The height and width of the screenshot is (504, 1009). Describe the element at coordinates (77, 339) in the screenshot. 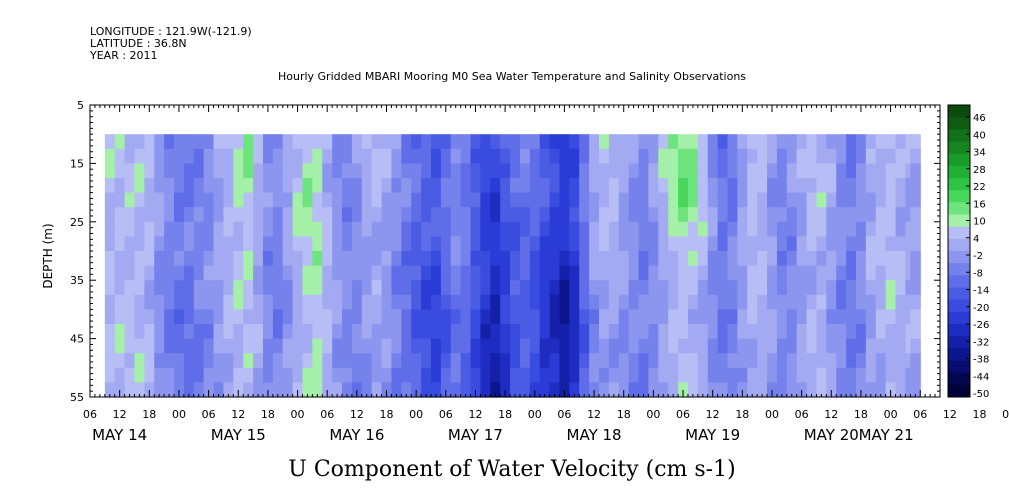

I see `y-tick-label: 45` at that location.